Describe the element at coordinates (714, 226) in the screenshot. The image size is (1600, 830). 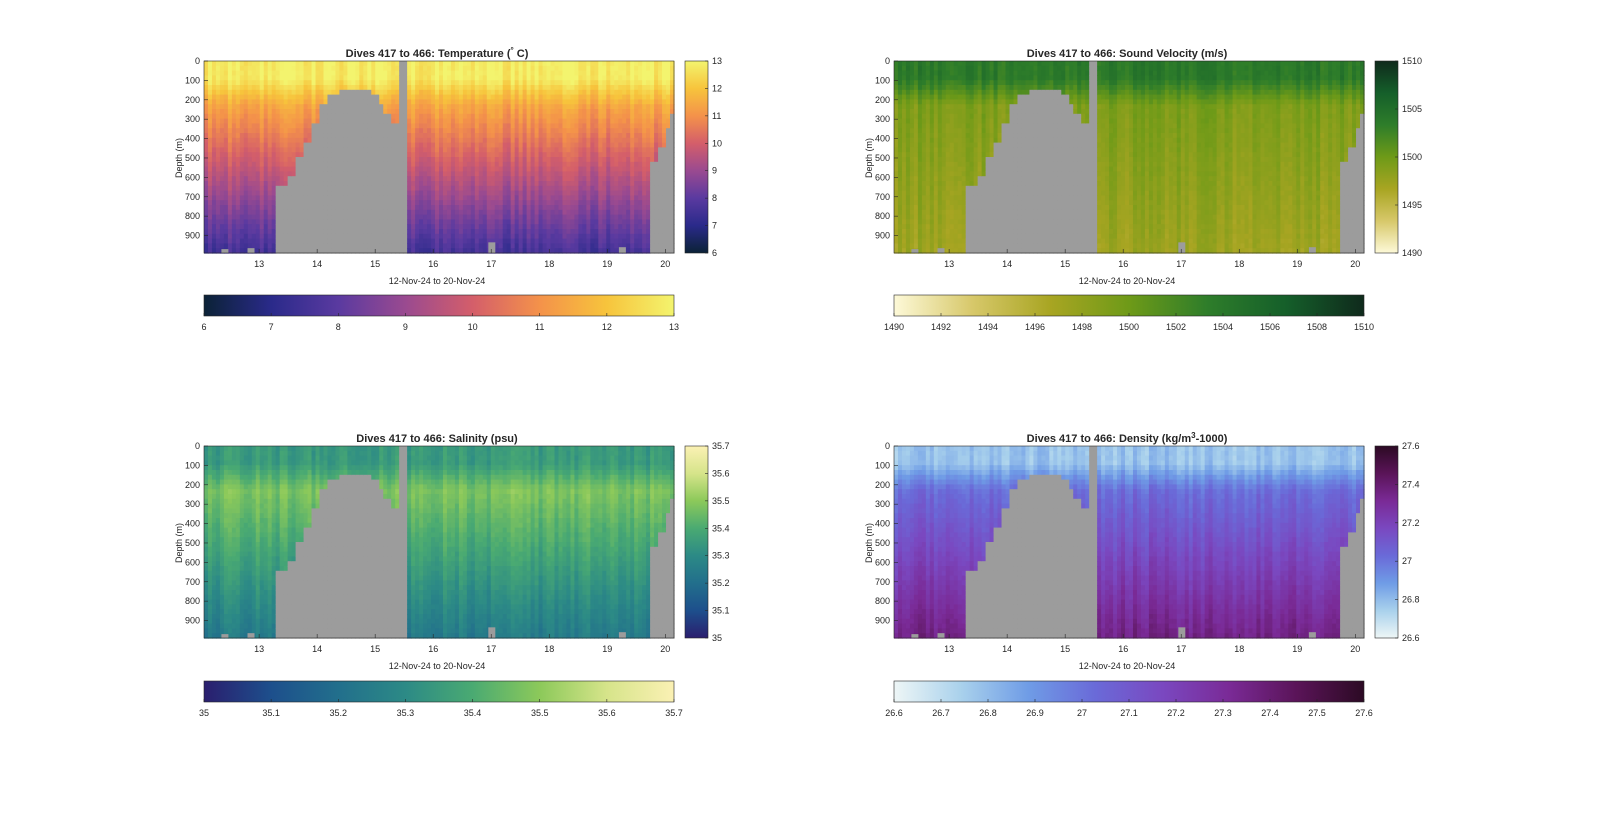
I see `colorbar-tick-label: 7` at that location.